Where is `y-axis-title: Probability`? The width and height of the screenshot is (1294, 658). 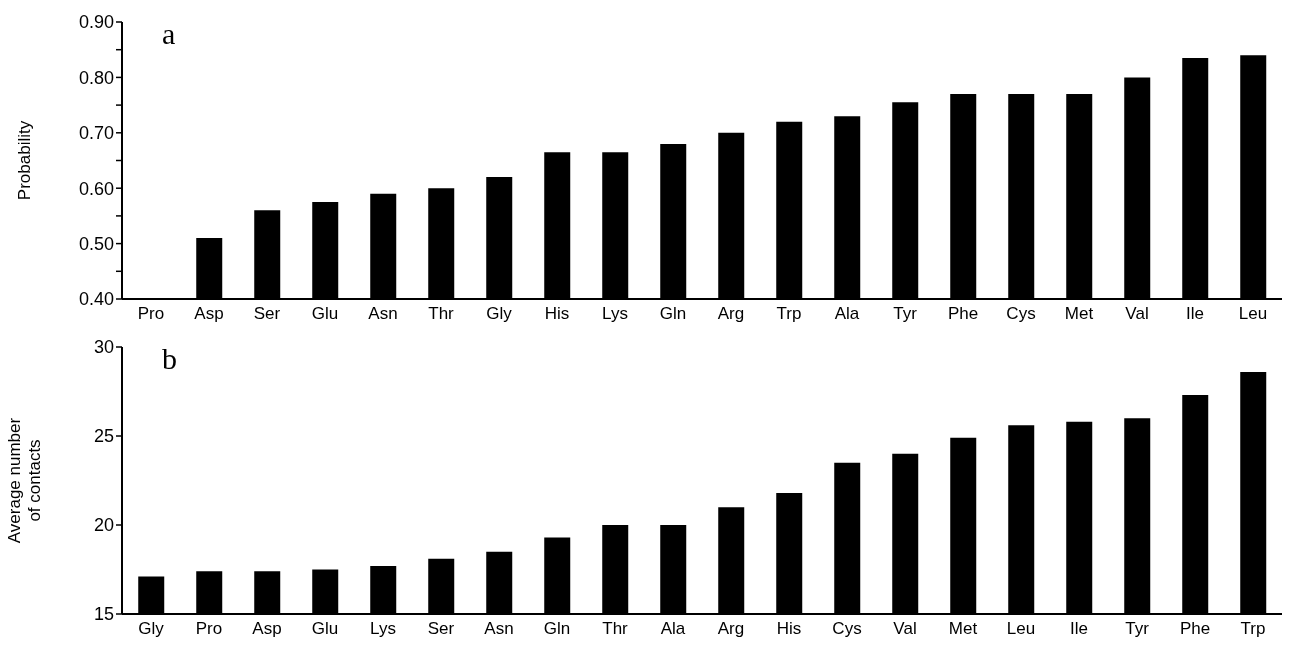
y-axis-title: Probability is located at coordinates (24, 160).